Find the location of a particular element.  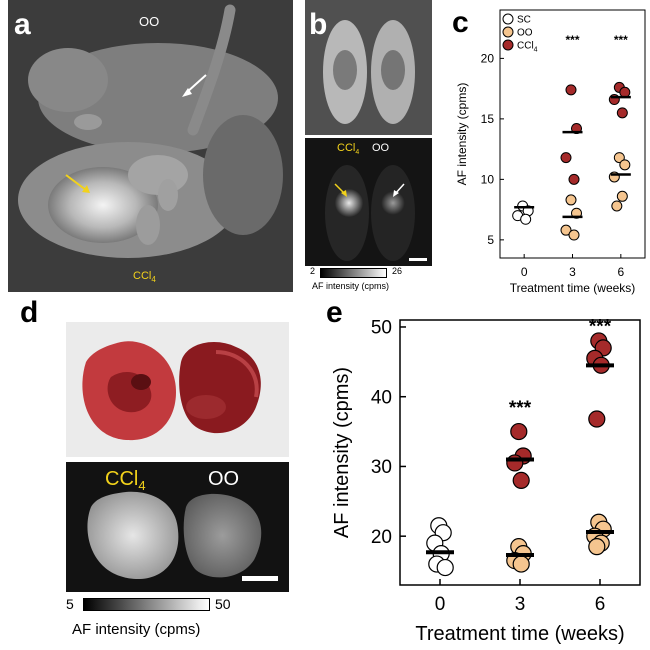

y-tick-label: 40 is located at coordinates (381, 397).